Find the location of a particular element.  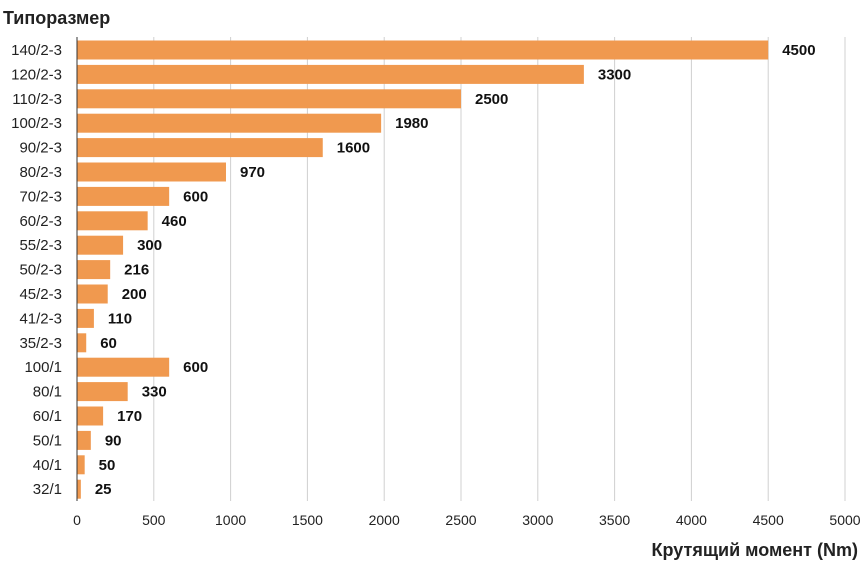

category-label: 80/1 is located at coordinates (47, 392).